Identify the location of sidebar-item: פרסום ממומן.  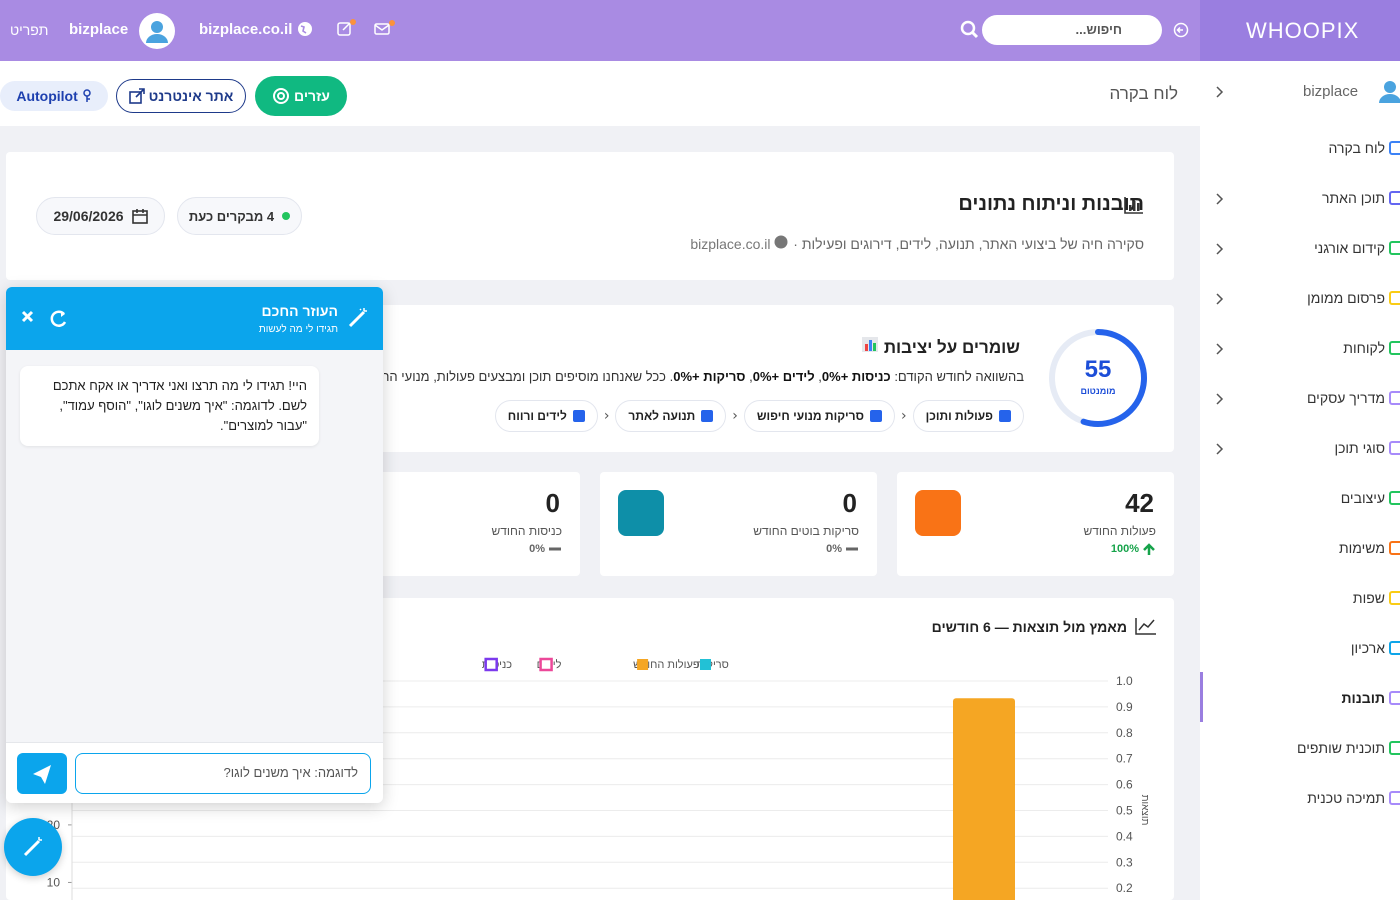
(1346, 298).